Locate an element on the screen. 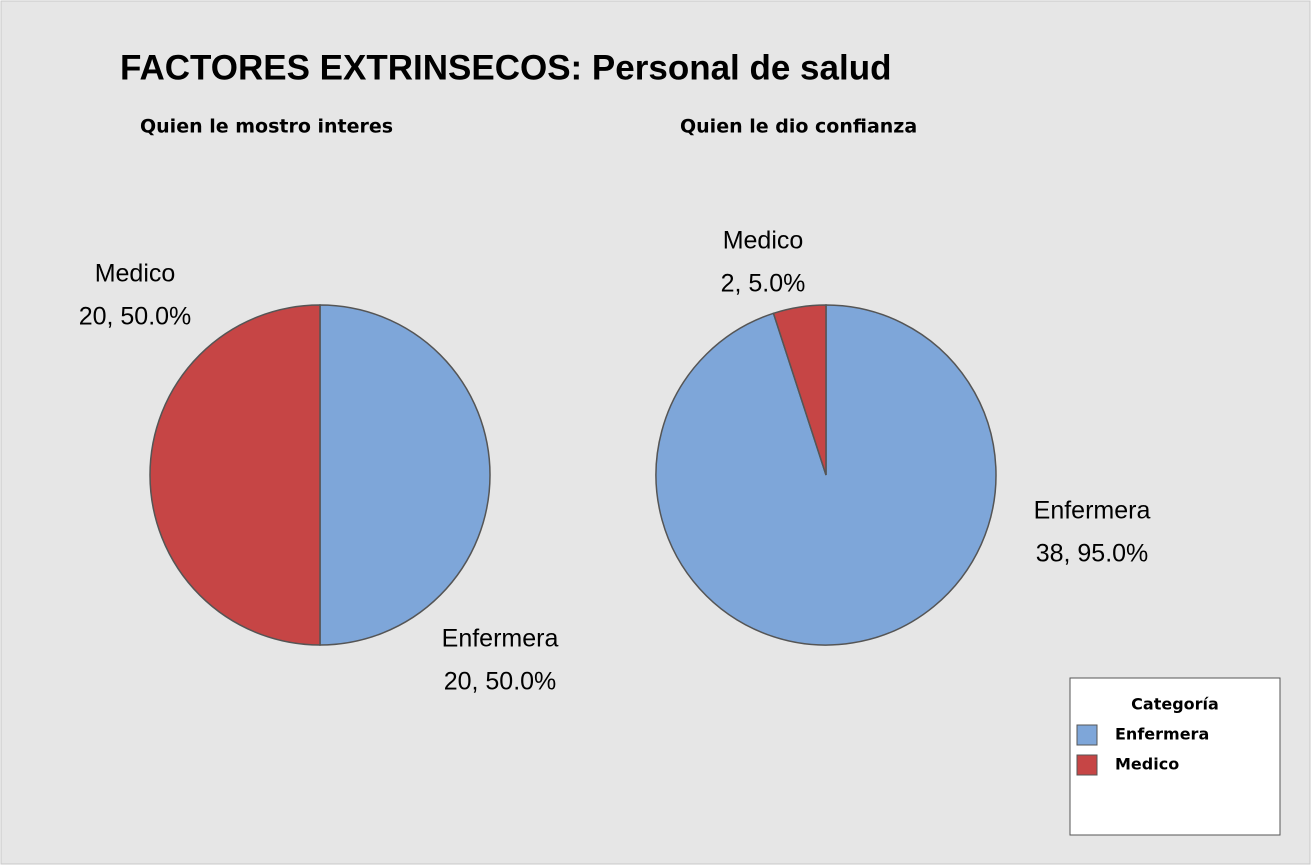 This screenshot has height=865, width=1311. pie-title: Quien le mostro interes is located at coordinates (266, 127).